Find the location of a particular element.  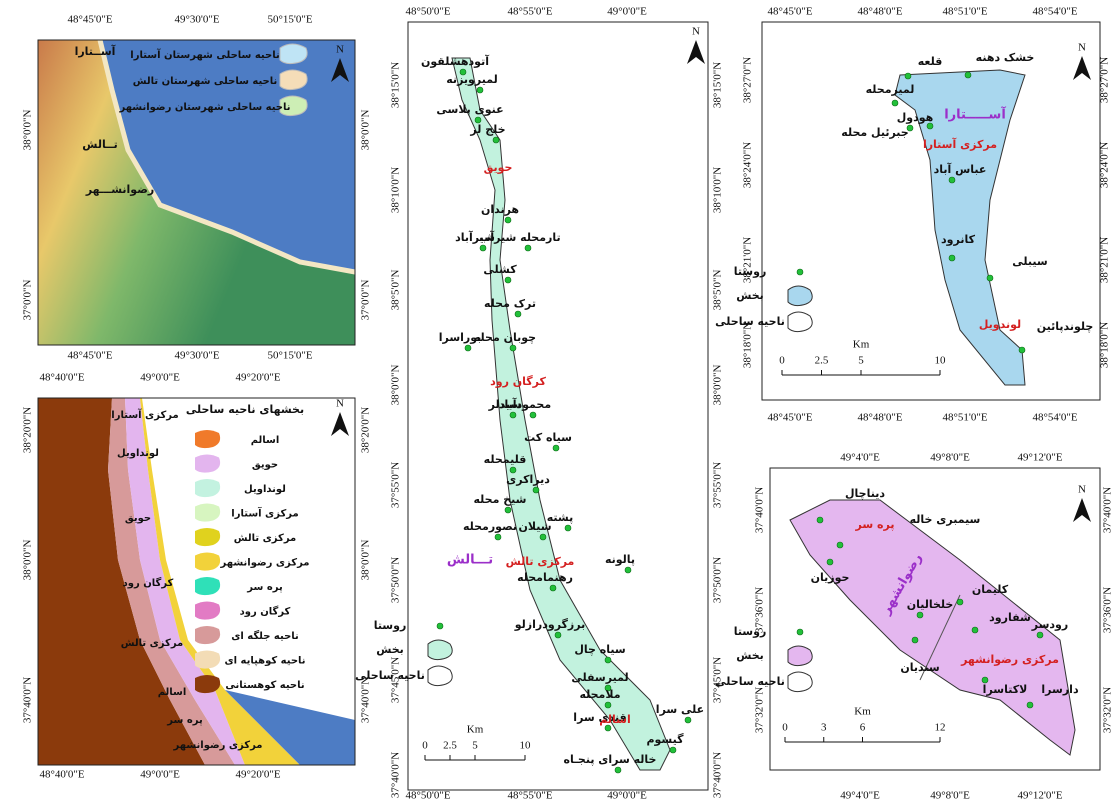

plain is located at coordinates (220, 581).